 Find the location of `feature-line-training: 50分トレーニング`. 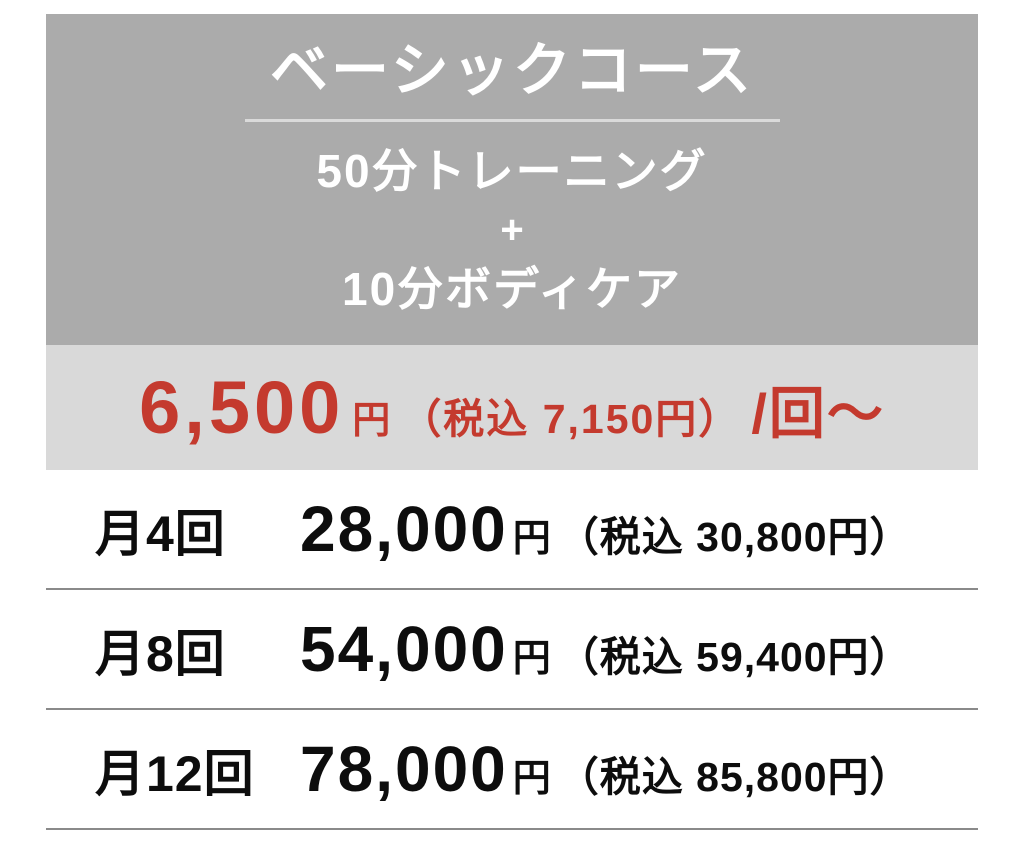

feature-line-training: 50分トレーニング is located at coordinates (512, 170).